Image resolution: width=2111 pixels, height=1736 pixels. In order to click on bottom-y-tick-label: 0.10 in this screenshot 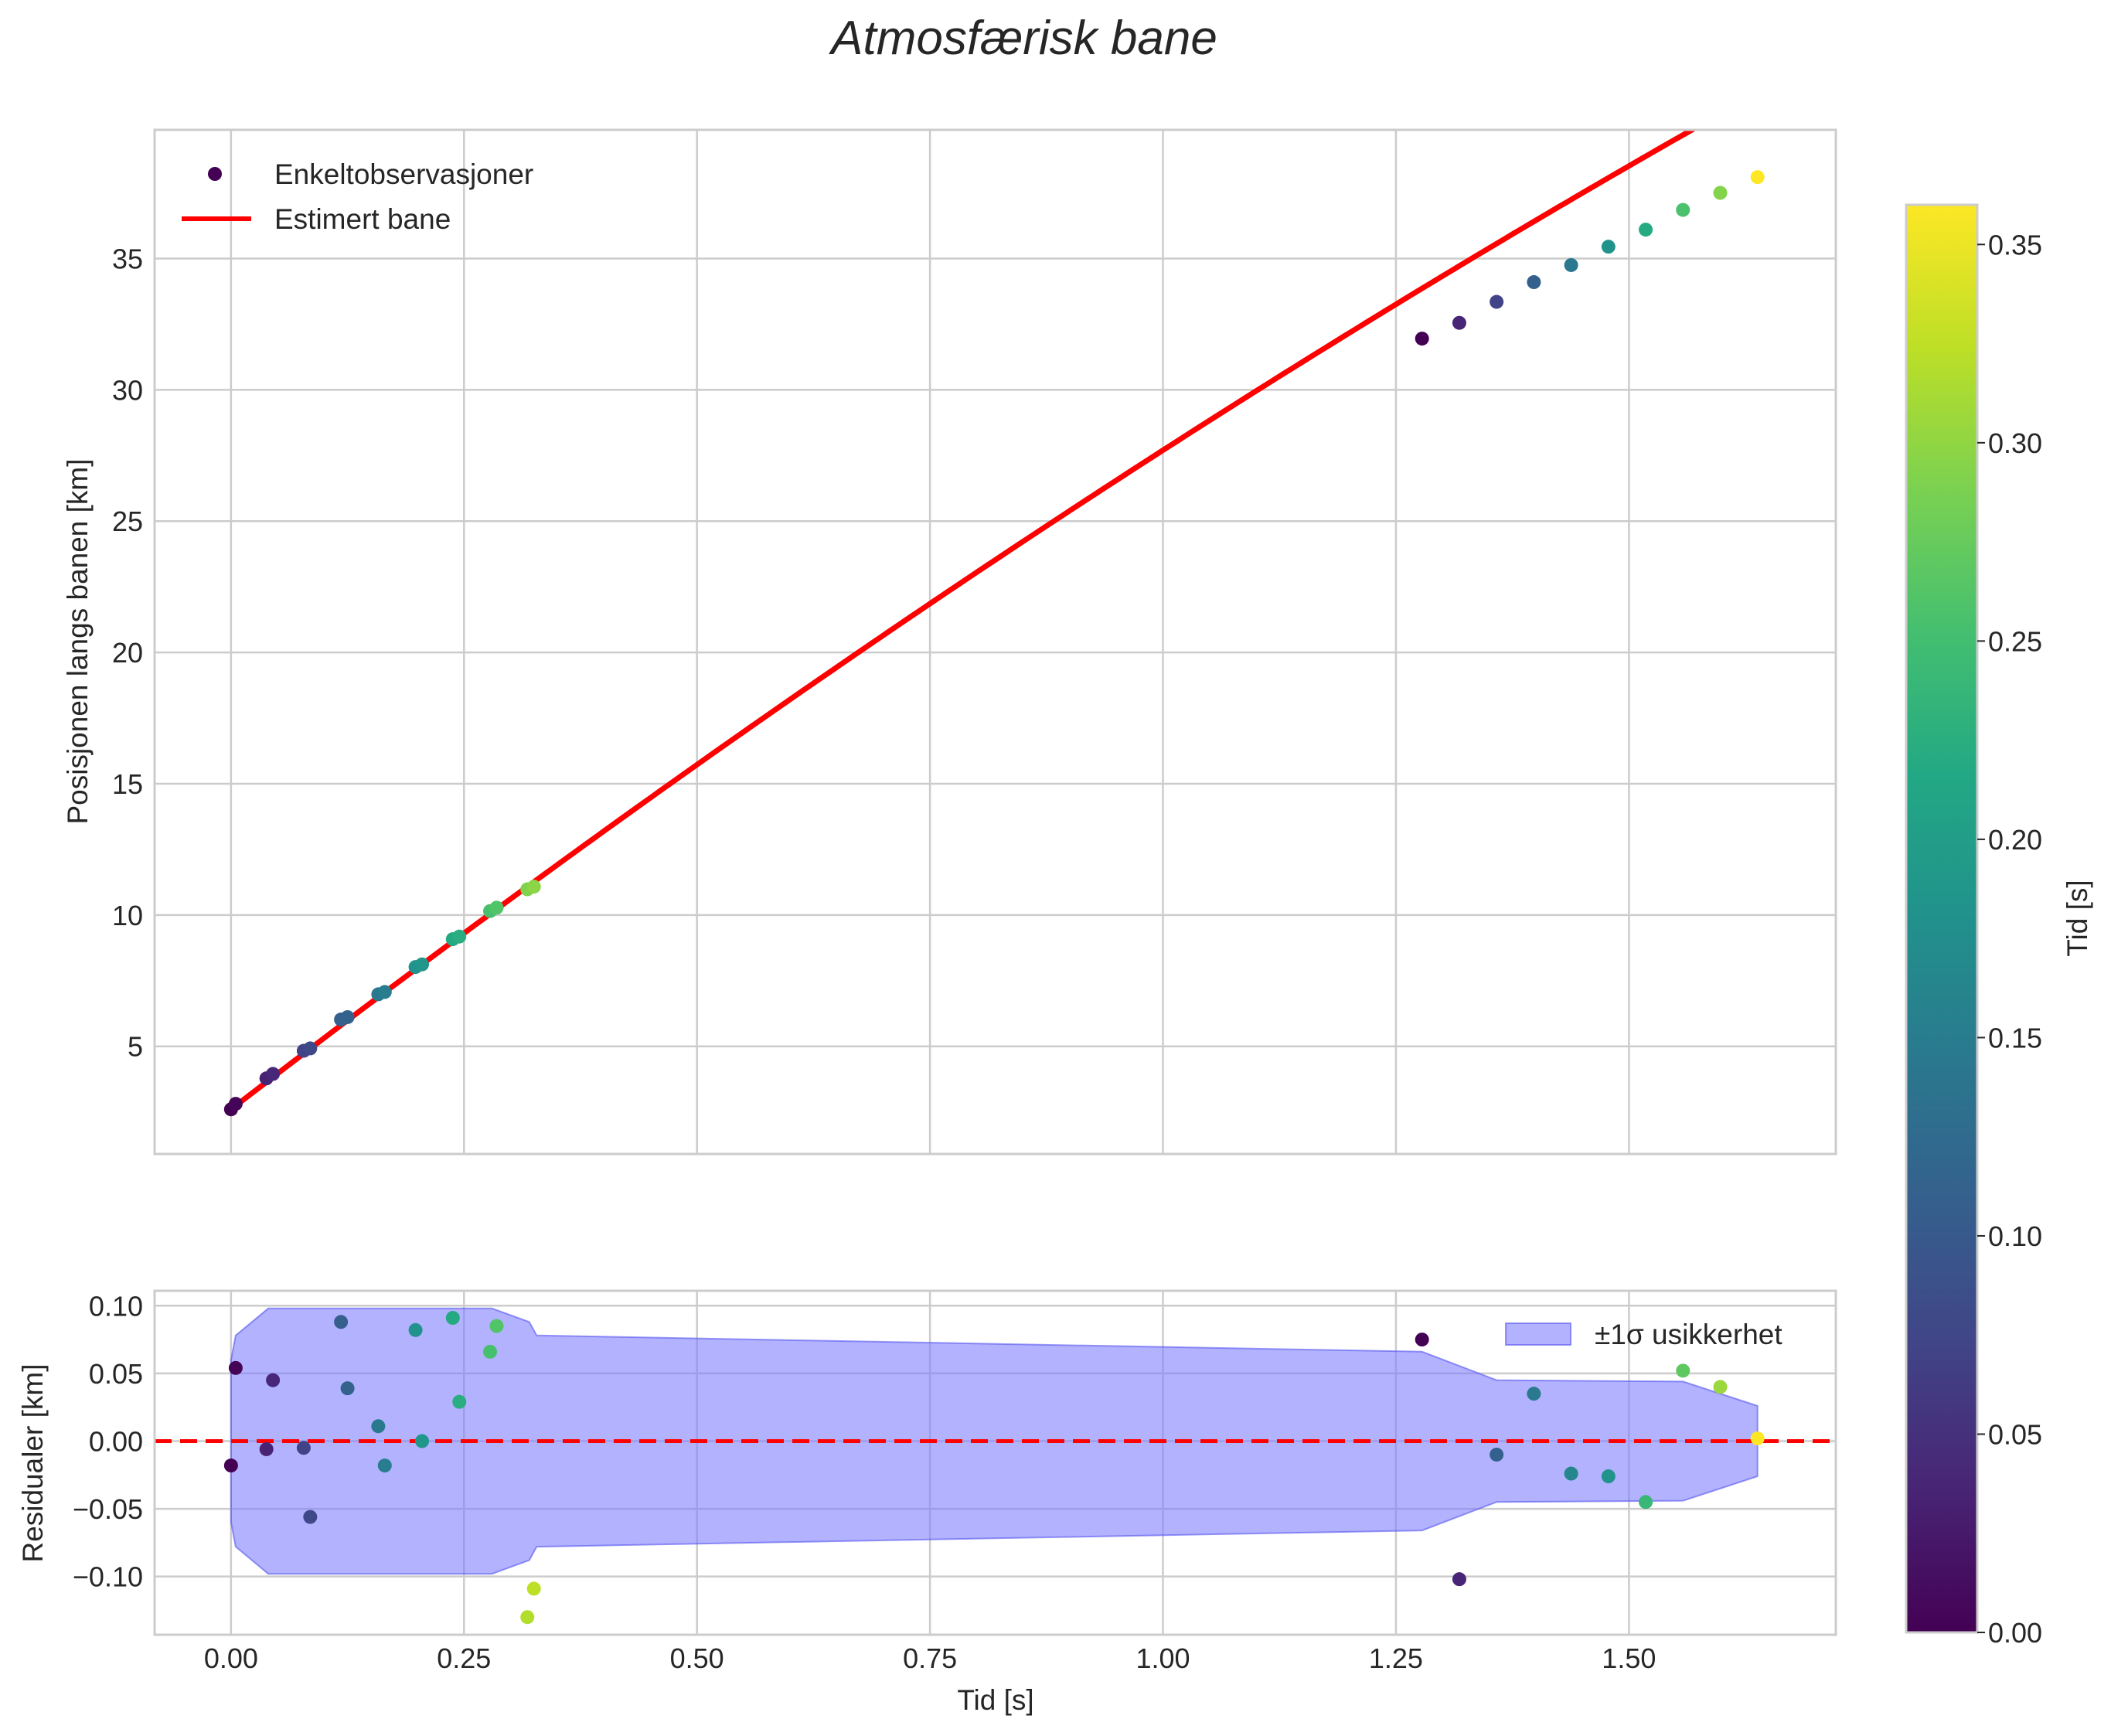, I will do `click(116, 1306)`.